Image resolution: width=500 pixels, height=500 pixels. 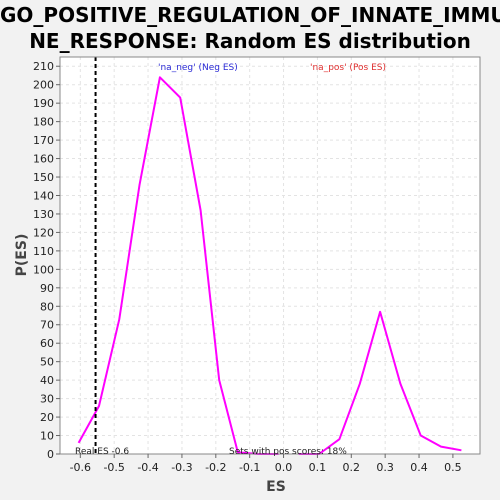 What do you see at coordinates (47, 399) in the screenshot?
I see `y-tick-label: 30` at bounding box center [47, 399].